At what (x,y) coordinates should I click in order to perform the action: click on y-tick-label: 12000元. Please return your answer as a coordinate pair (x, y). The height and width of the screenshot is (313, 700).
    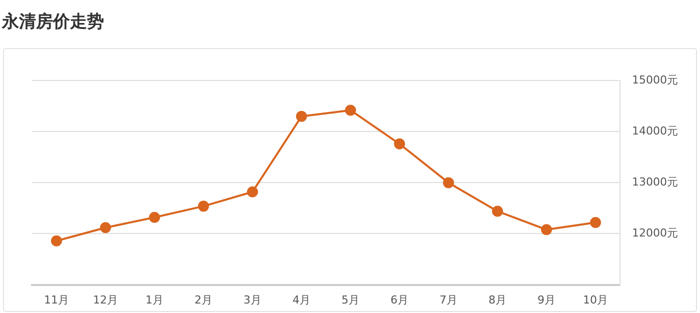
    Looking at the image, I should click on (655, 233).